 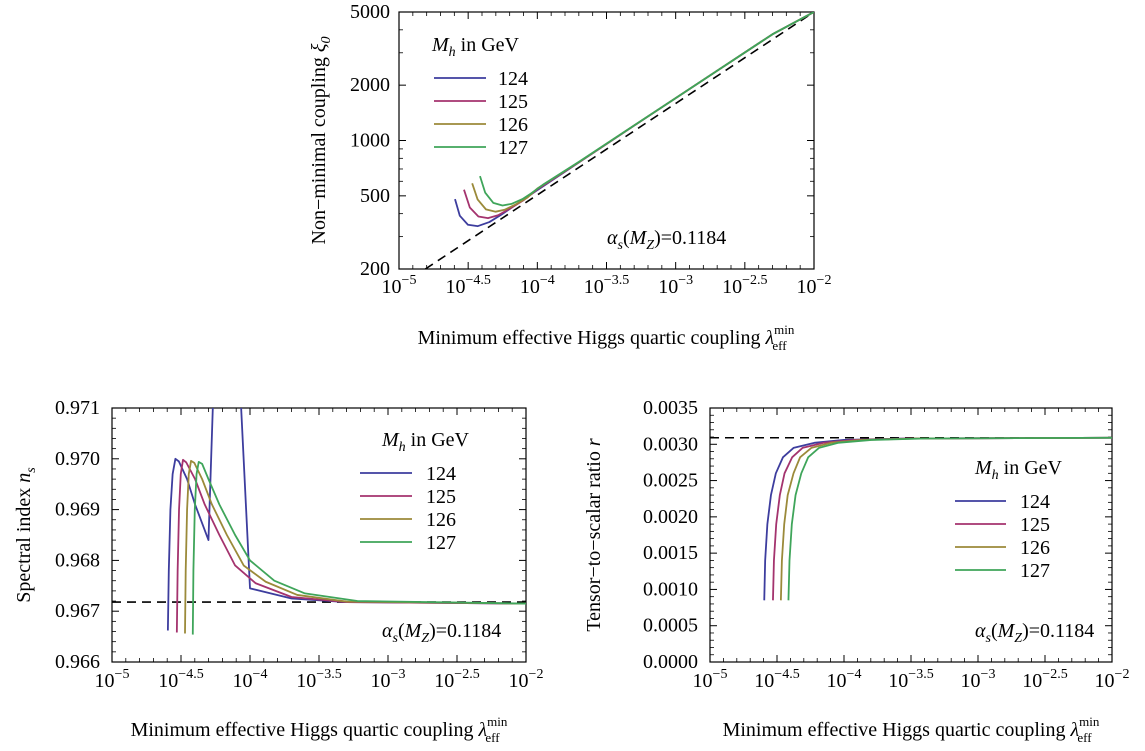 What do you see at coordinates (670, 553) in the screenshot?
I see `y-tick-label: 0.0015` at bounding box center [670, 553].